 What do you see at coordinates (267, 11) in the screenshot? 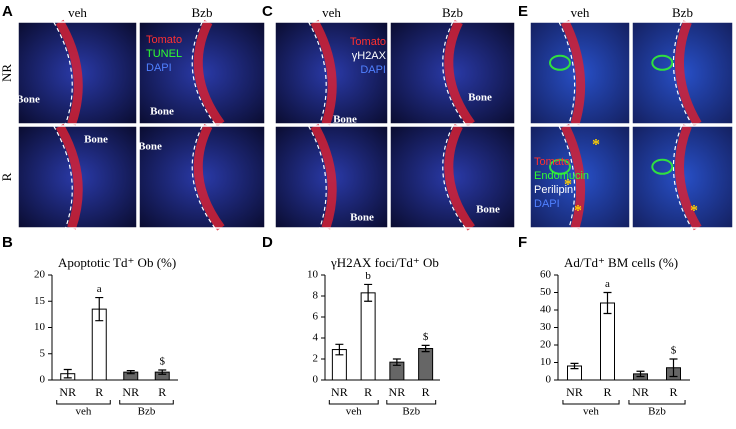
I see `panel-letter: C` at bounding box center [267, 11].